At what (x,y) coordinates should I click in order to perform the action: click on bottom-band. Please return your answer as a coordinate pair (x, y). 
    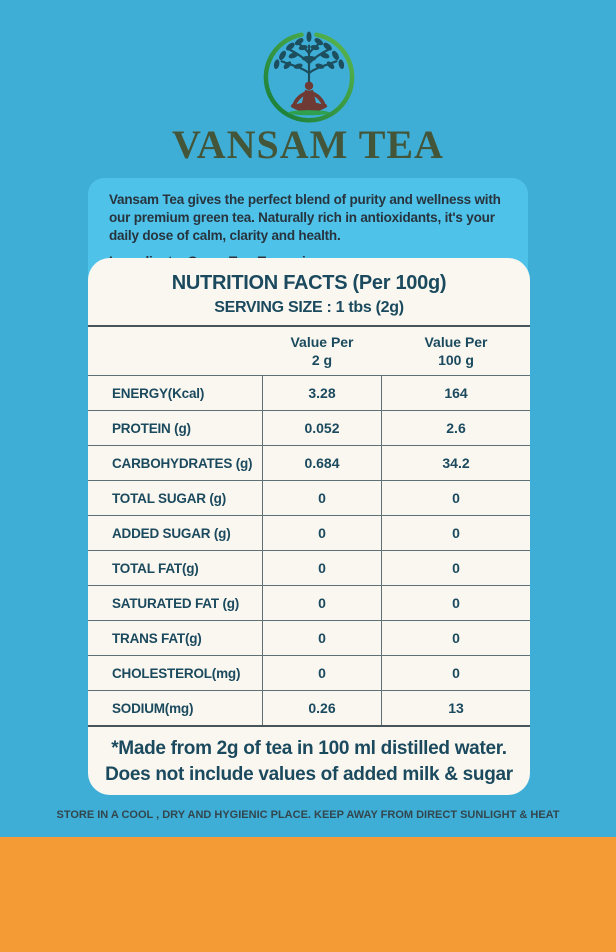
    Looking at the image, I should click on (308, 894).